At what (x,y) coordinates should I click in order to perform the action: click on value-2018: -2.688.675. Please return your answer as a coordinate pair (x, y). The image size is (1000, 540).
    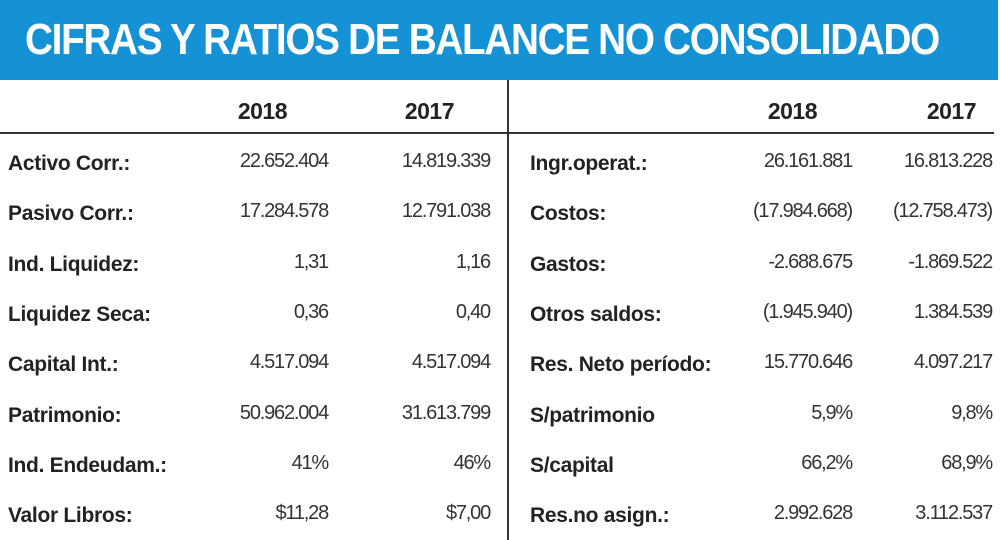
    Looking at the image, I should click on (810, 261).